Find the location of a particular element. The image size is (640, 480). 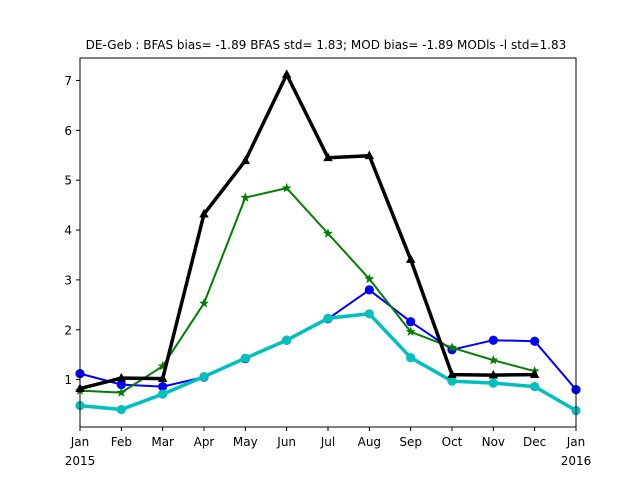

y-tick-label: 5 is located at coordinates (68, 181).